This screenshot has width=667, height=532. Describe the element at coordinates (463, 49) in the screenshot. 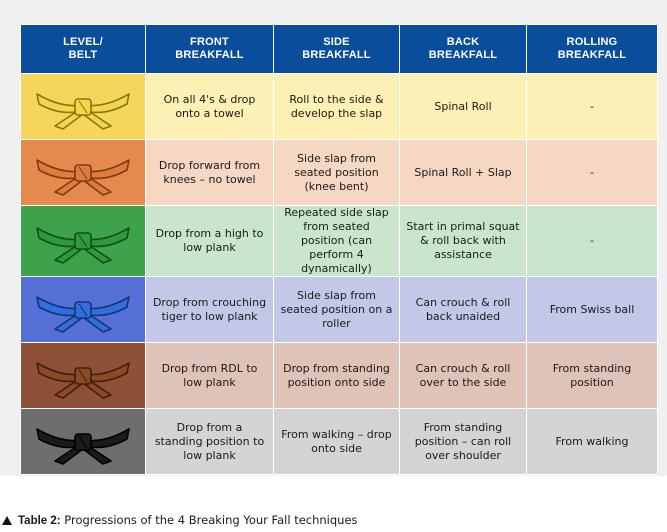

I see `header-back-breakfall: BACK BREAKFALL` at that location.